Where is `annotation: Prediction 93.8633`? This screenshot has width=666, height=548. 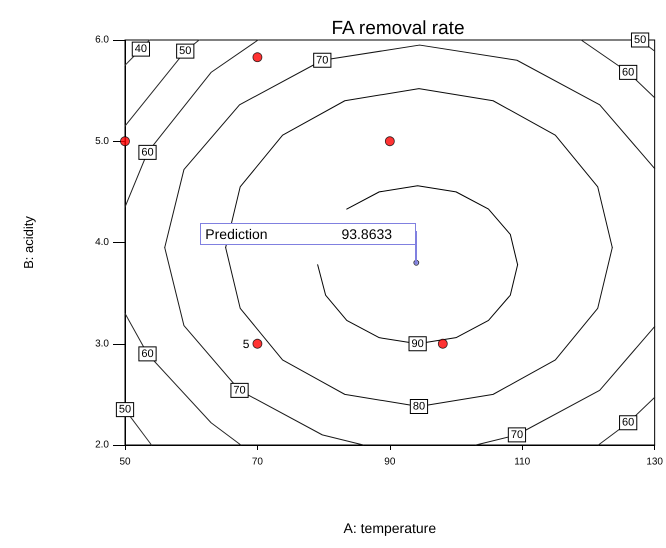
annotation: Prediction 93.8633 is located at coordinates (298, 234).